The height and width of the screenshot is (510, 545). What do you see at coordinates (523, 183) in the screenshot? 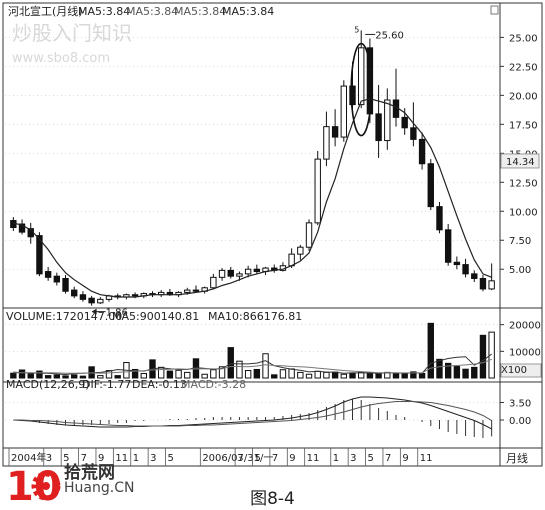
I see `price-tick-label: 12.50` at bounding box center [523, 183].